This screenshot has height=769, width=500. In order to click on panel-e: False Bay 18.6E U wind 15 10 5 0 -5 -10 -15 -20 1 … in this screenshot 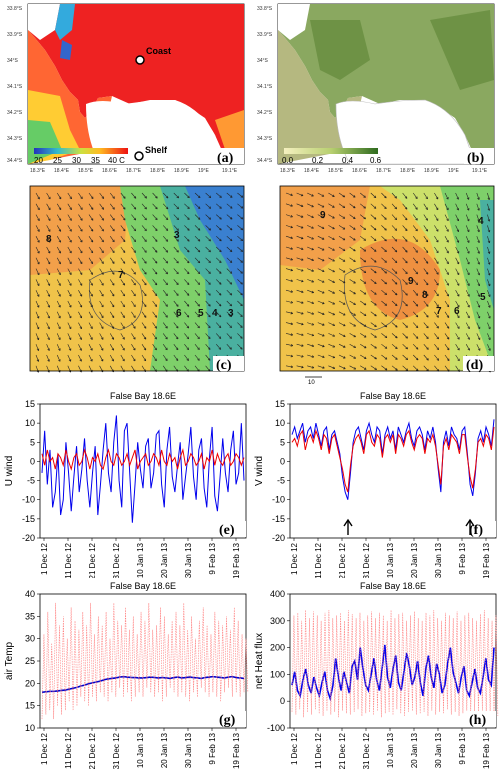, I will do `click(125, 483)`.